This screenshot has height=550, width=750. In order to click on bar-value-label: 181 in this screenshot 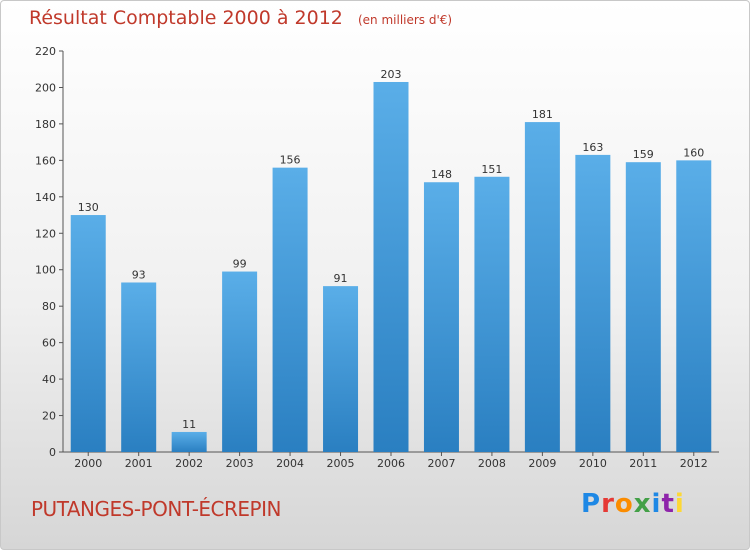, I will do `click(542, 114)`.